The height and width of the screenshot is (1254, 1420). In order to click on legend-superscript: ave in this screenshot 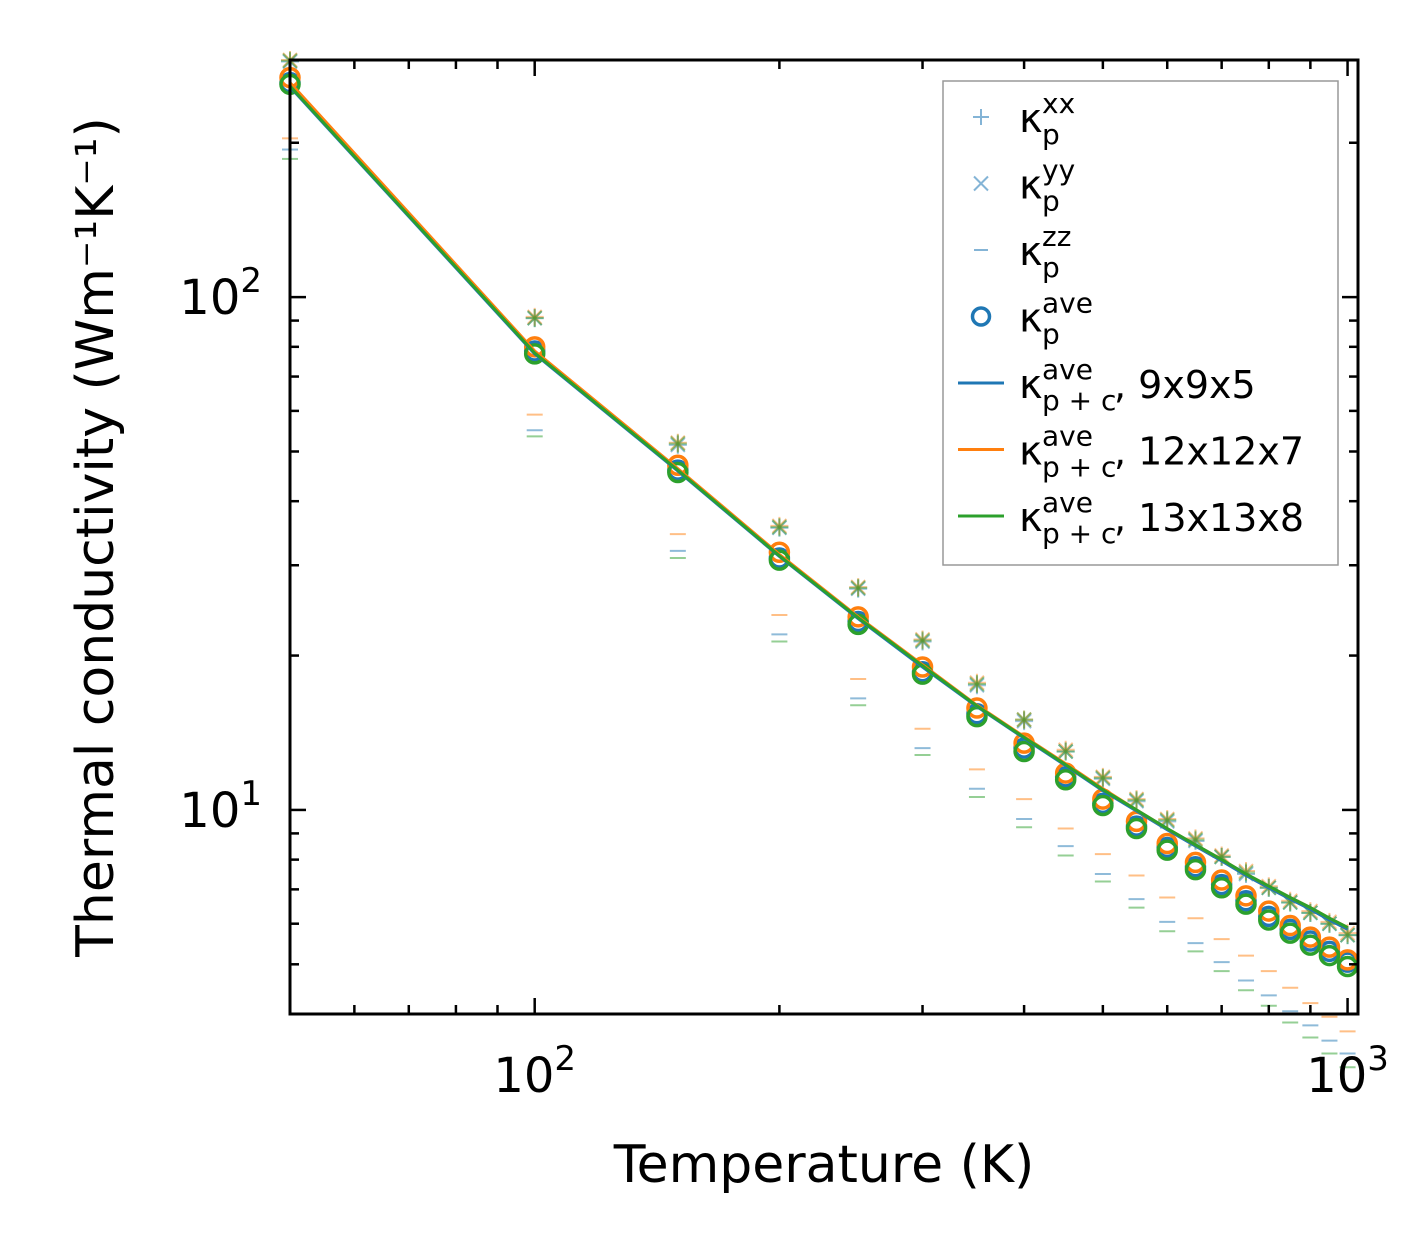, I will do `click(1067, 502)`.